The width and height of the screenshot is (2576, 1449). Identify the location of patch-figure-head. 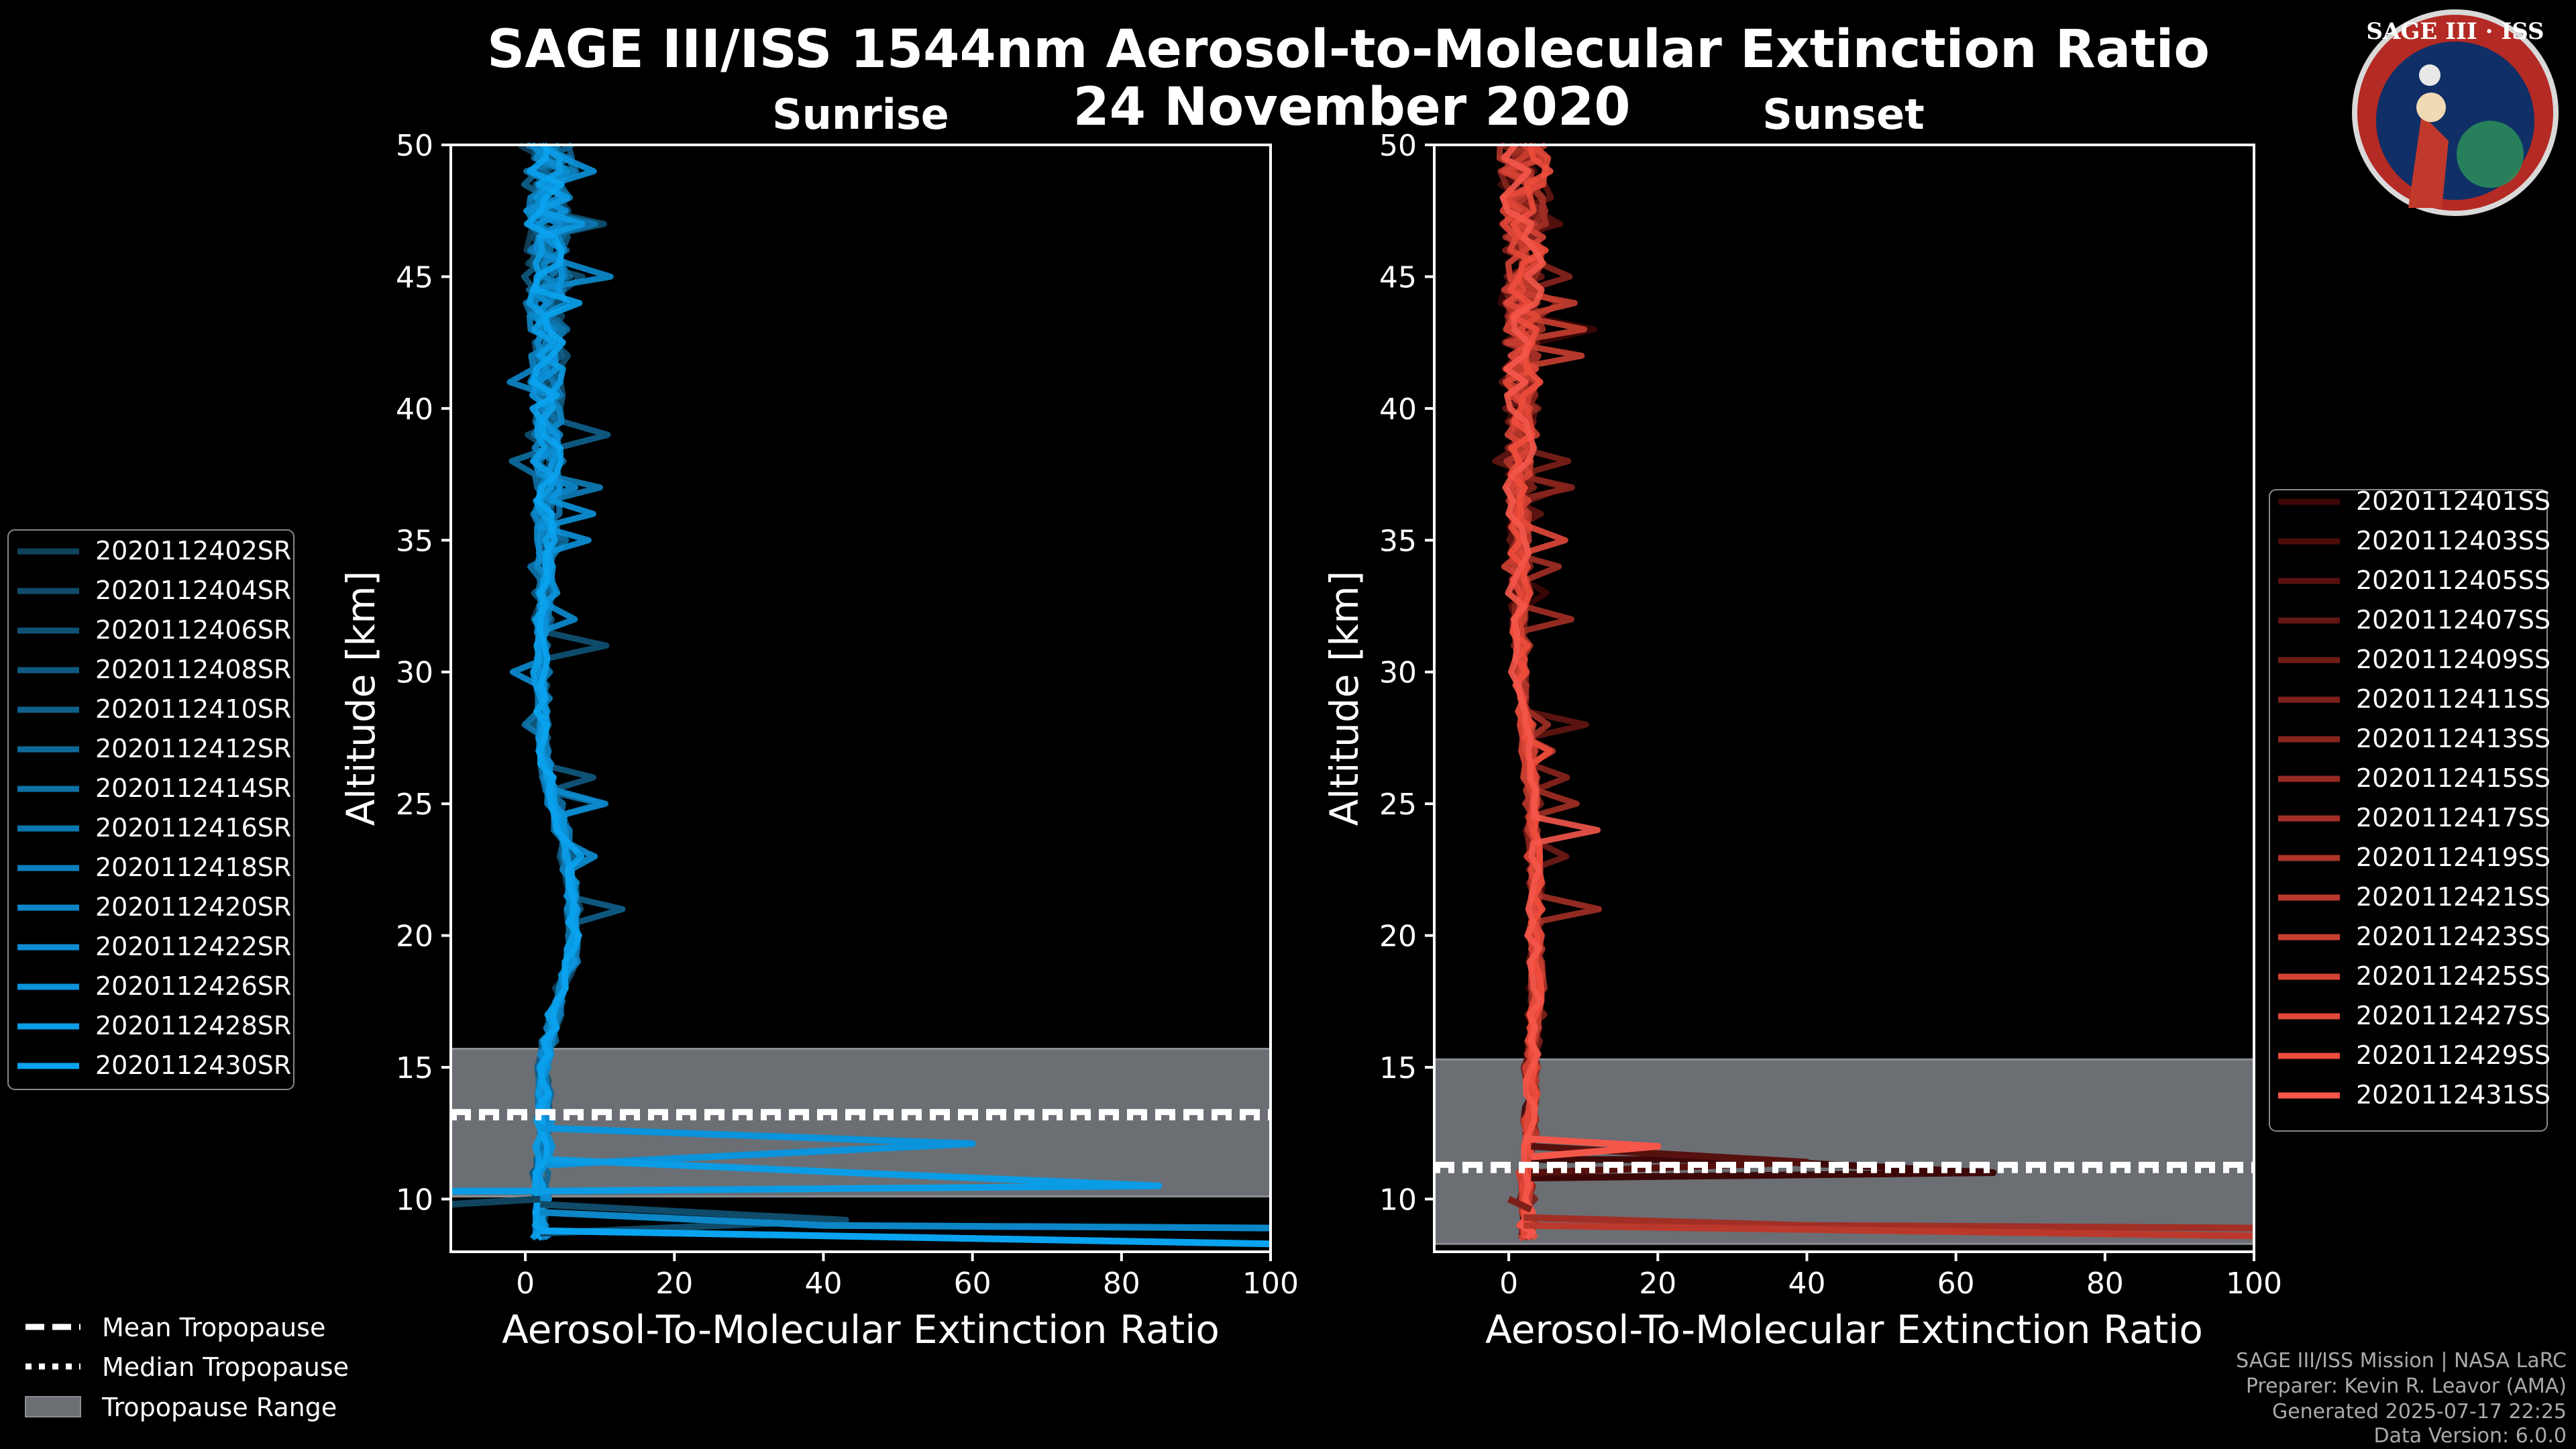
(2431, 107).